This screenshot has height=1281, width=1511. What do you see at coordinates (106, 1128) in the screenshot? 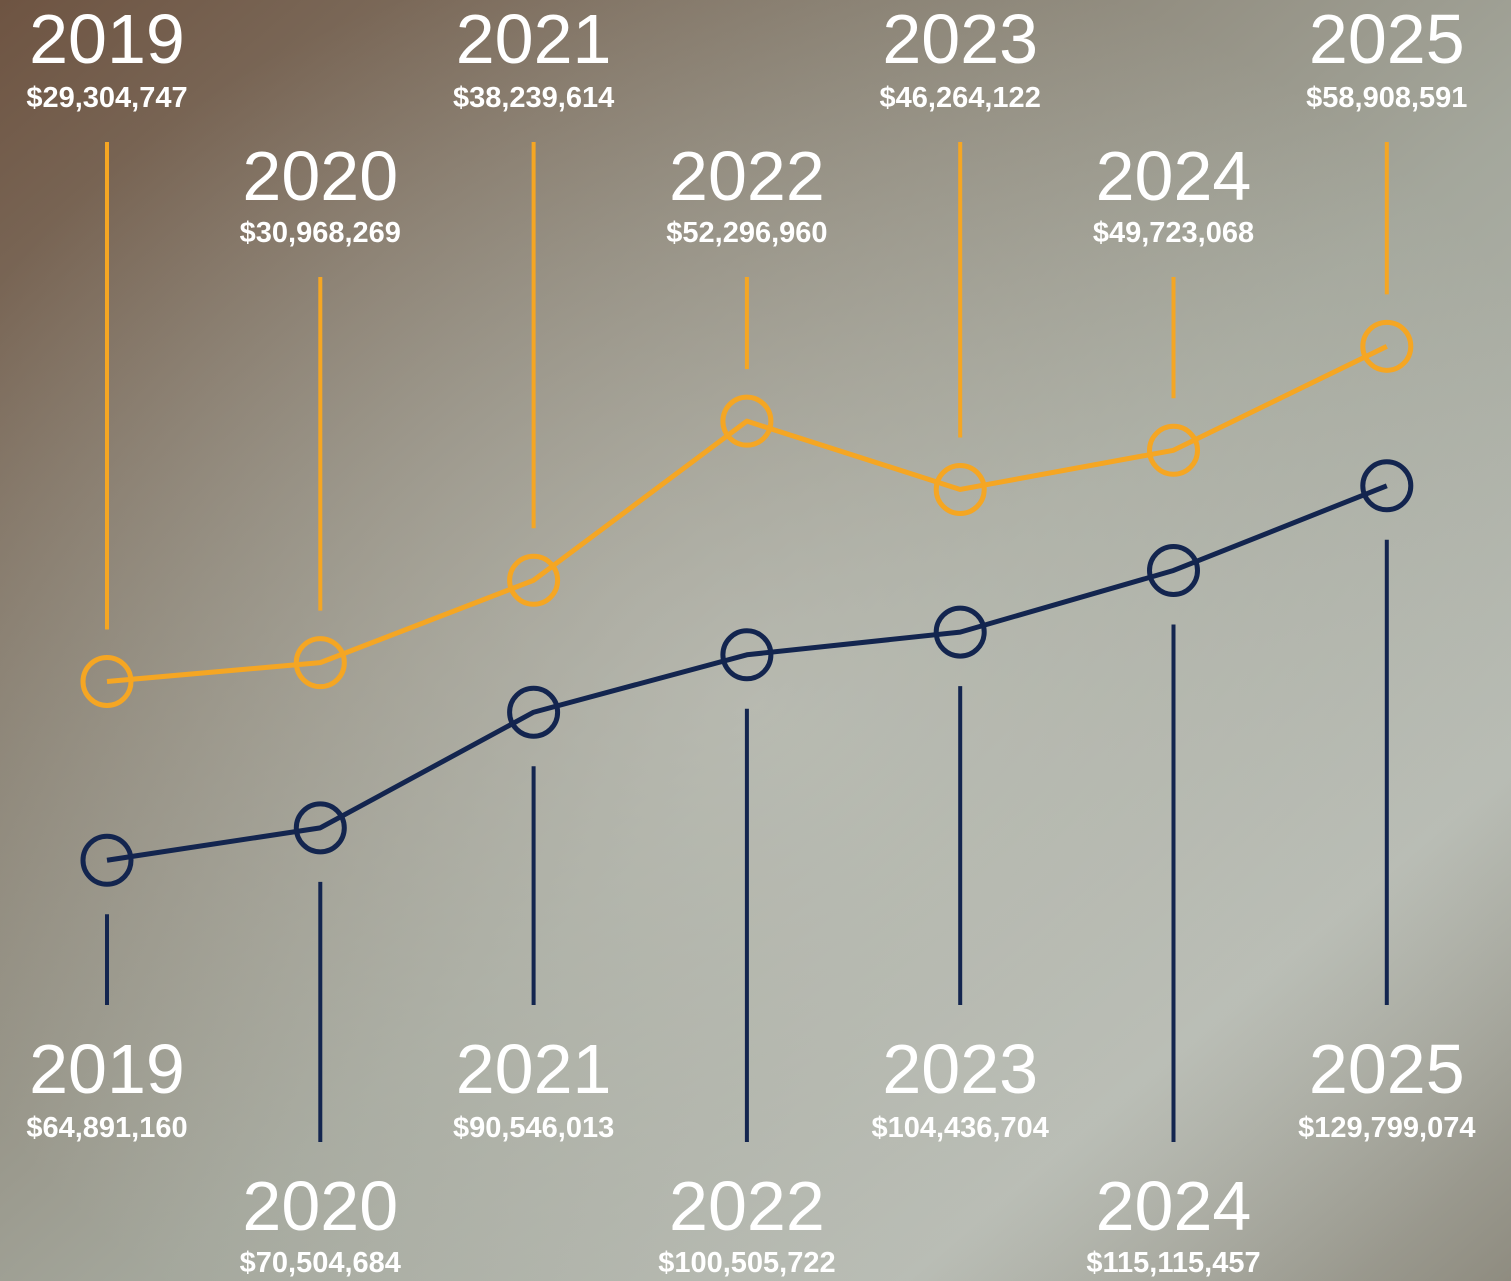
I see `value-label: $64,891,160` at bounding box center [106, 1128].